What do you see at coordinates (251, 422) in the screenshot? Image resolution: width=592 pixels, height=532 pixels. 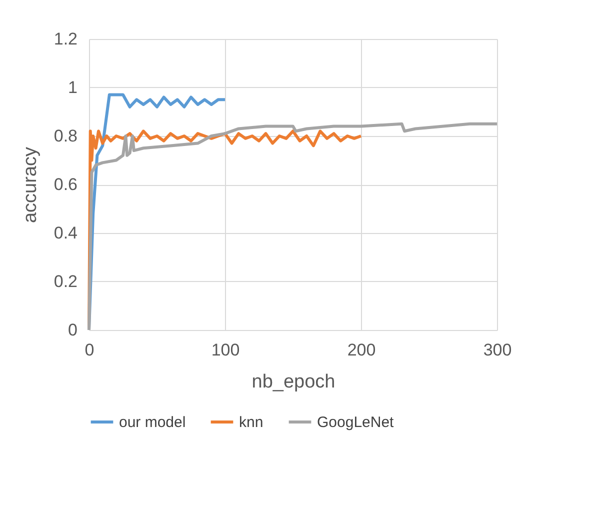 I see `legend-label: knn` at bounding box center [251, 422].